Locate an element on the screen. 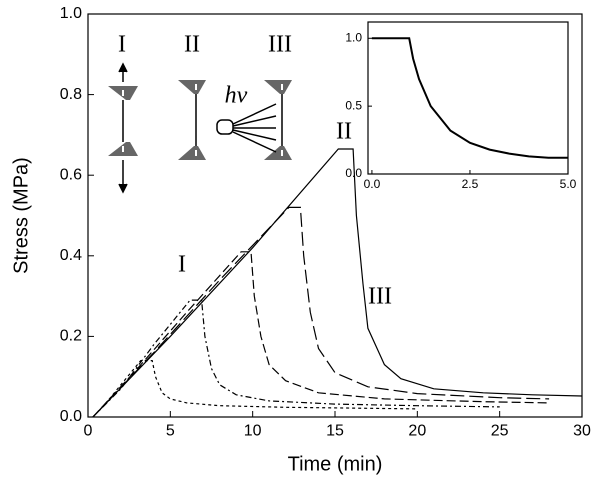 This screenshot has height=489, width=600. schematic-lines is located at coordinates (200, 128).